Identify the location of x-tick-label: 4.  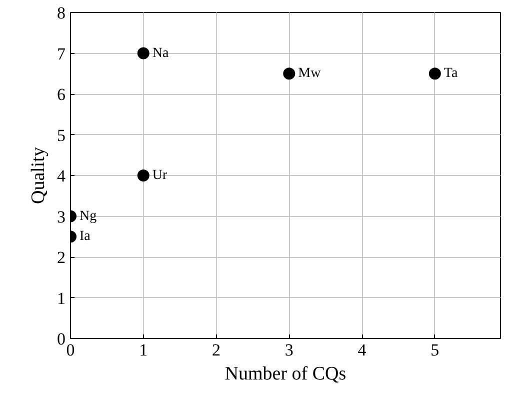
(362, 350).